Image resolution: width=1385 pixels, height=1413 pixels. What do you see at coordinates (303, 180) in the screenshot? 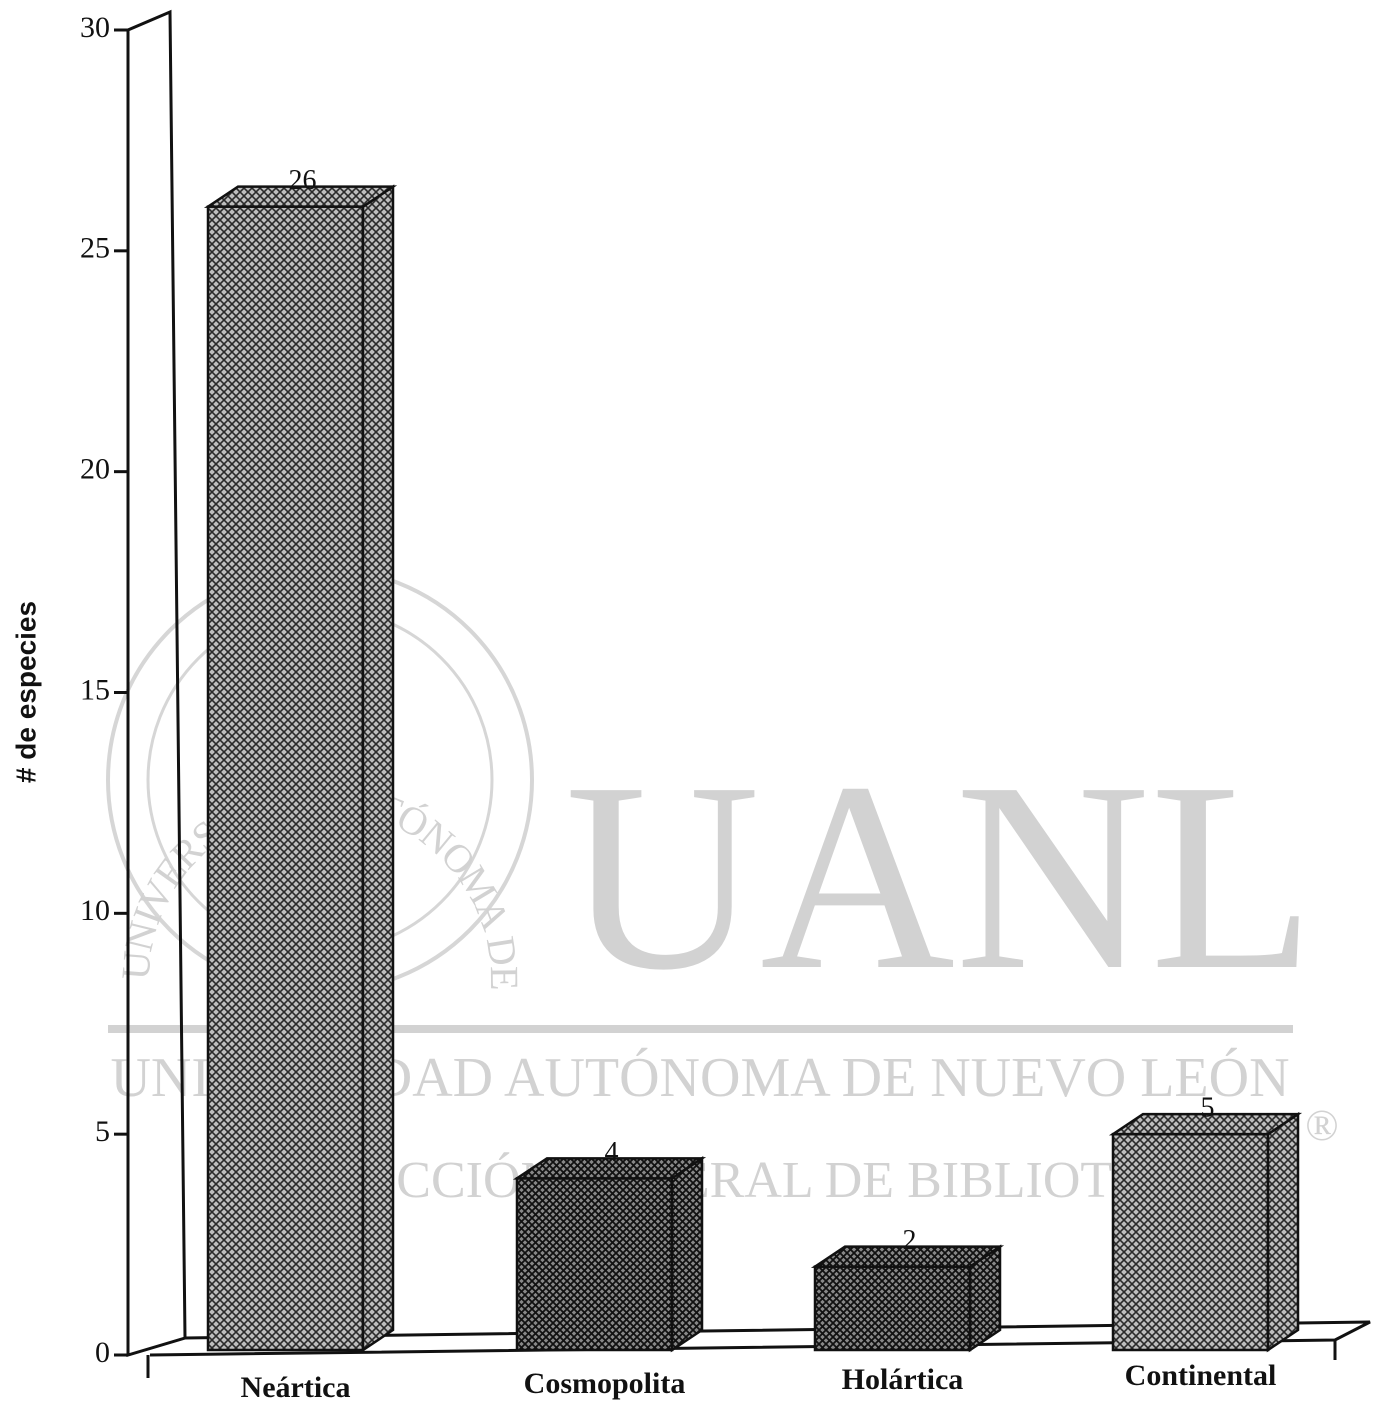
I see `value-label: 26` at bounding box center [303, 180].